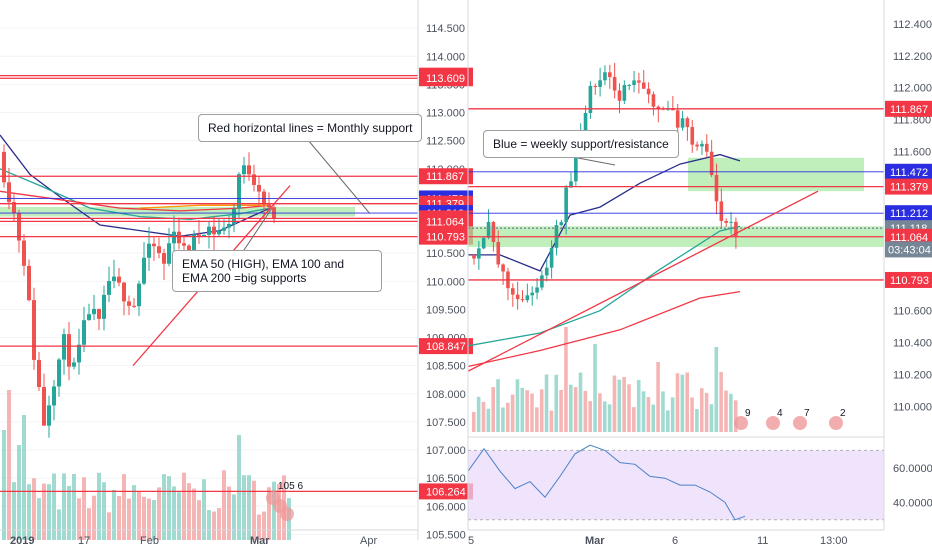  Describe the element at coordinates (446, 451) in the screenshot. I see `left-price-tick: 107.000` at that location.